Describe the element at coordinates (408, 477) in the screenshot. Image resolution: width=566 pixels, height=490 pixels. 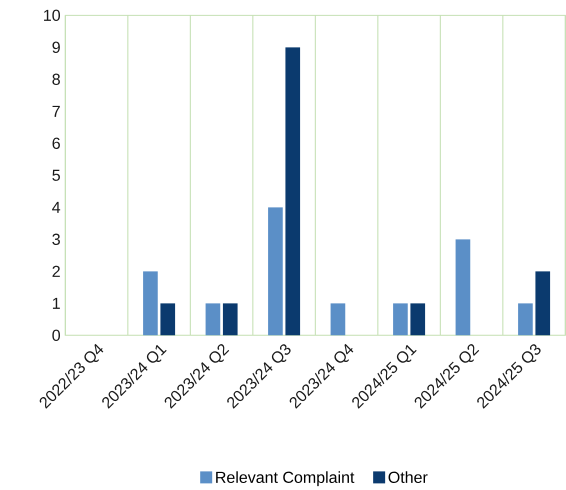
I see `legend-label: Other` at that location.